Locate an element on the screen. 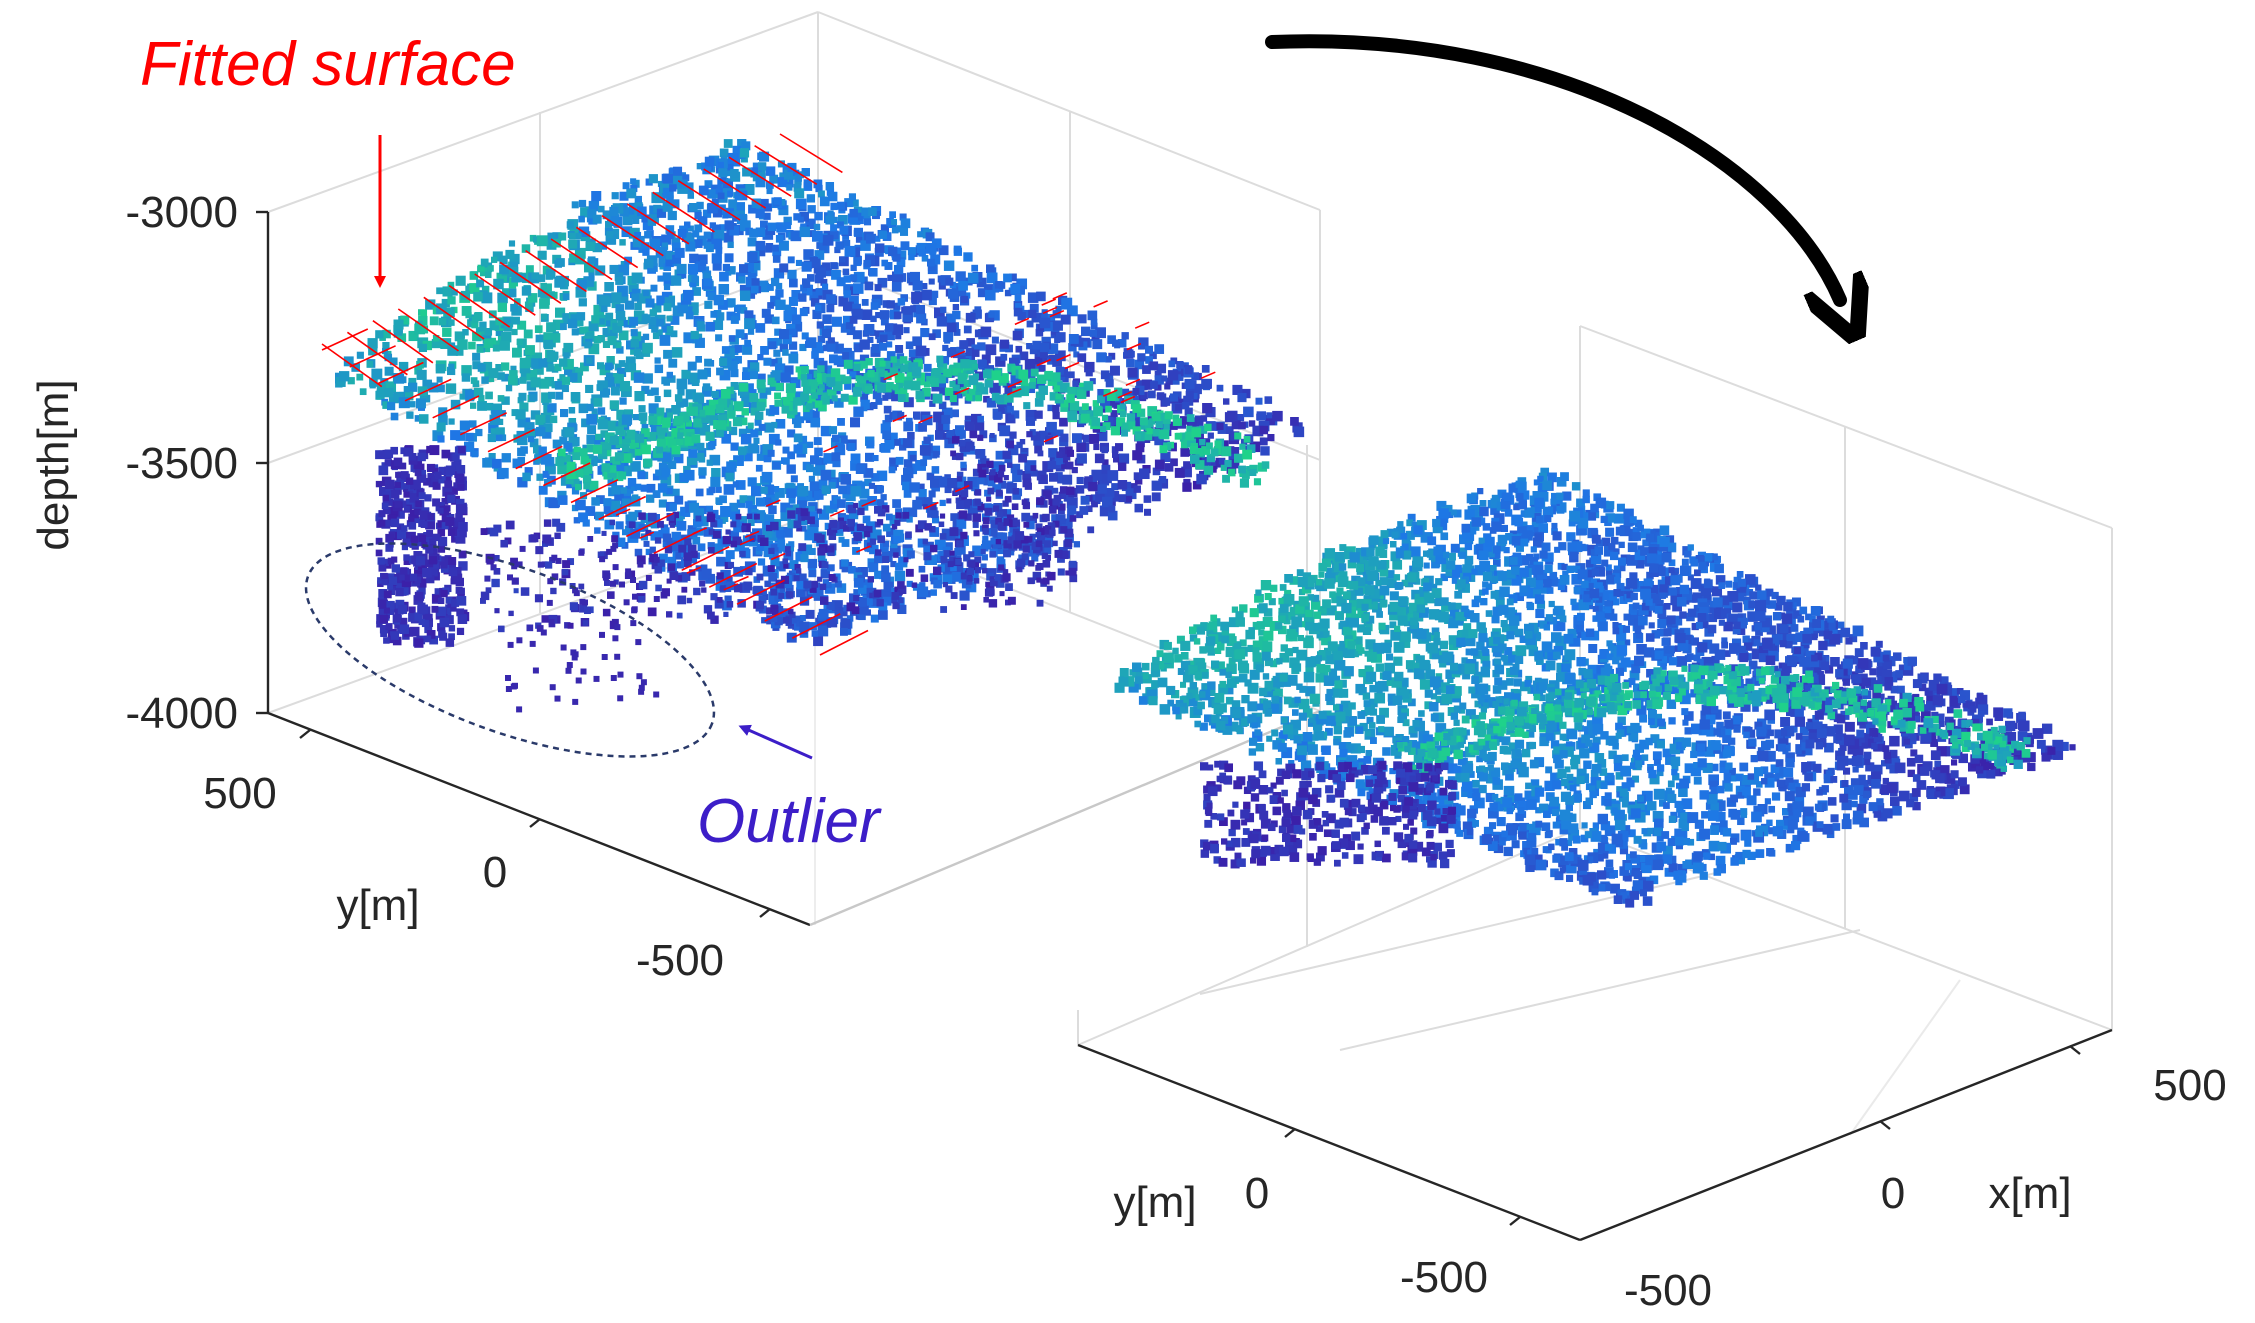 Image resolution: width=2255 pixels, height=1323 pixels. outlier-point is located at coordinates (609, 551).